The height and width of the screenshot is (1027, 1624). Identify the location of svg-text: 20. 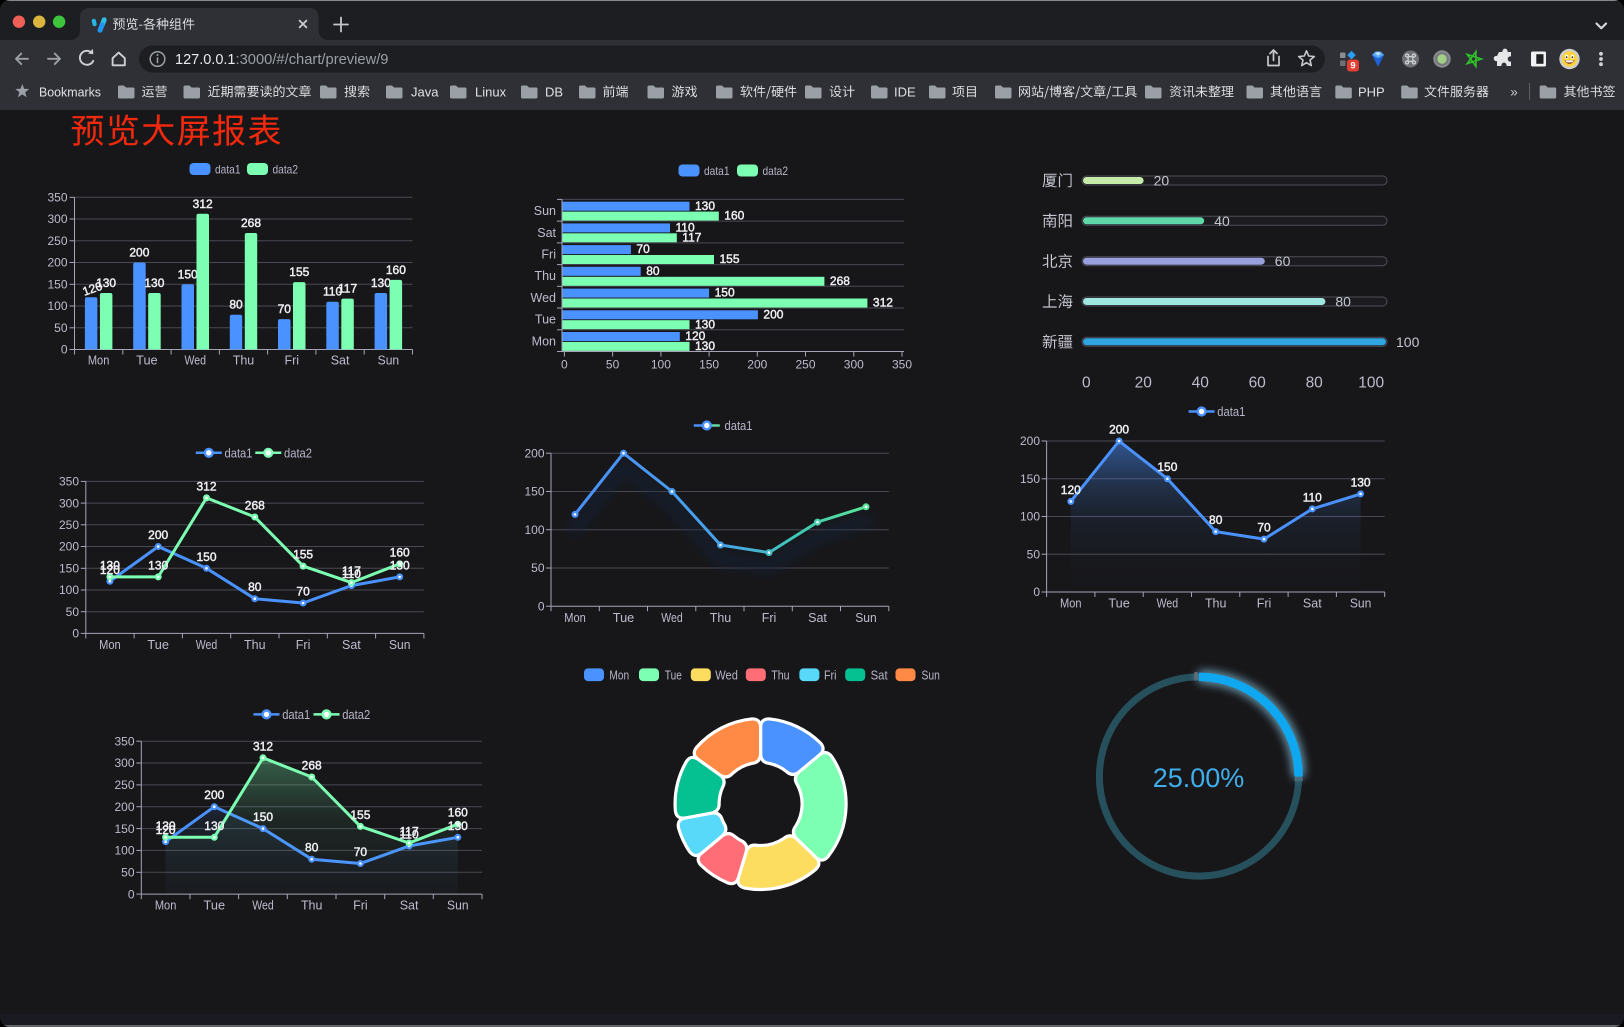
(1162, 181).